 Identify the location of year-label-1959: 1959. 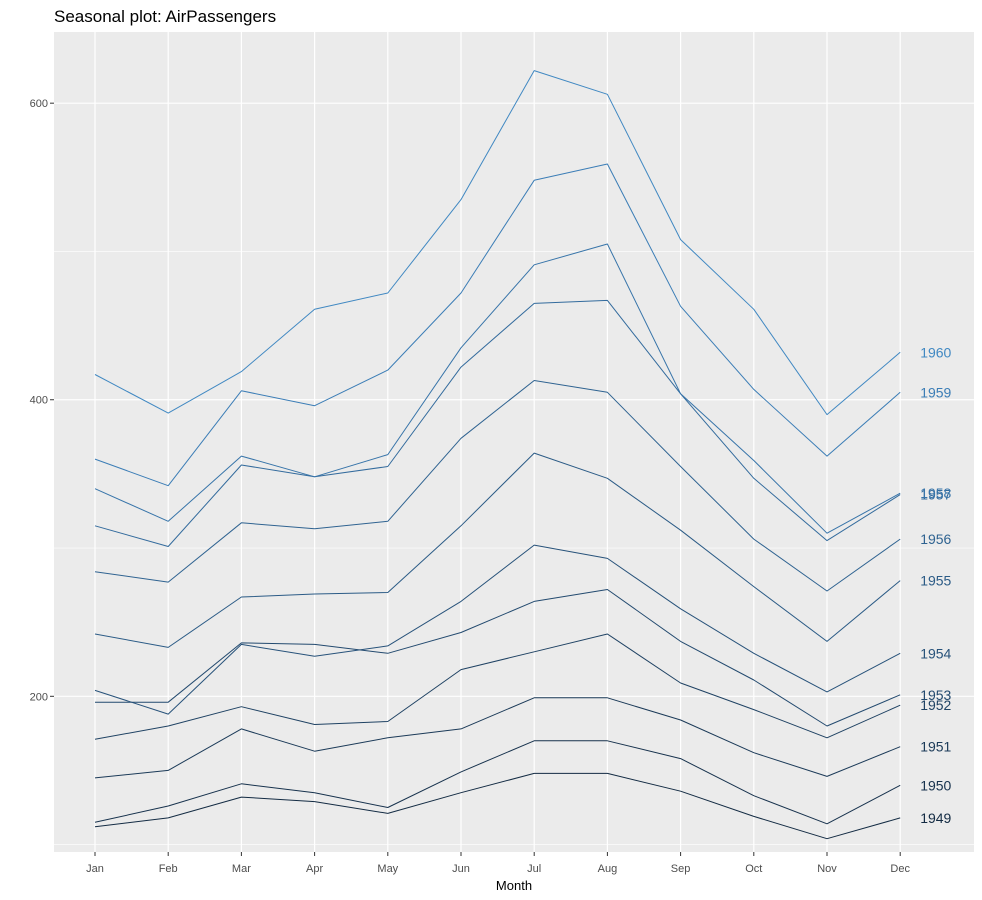
(935, 392).